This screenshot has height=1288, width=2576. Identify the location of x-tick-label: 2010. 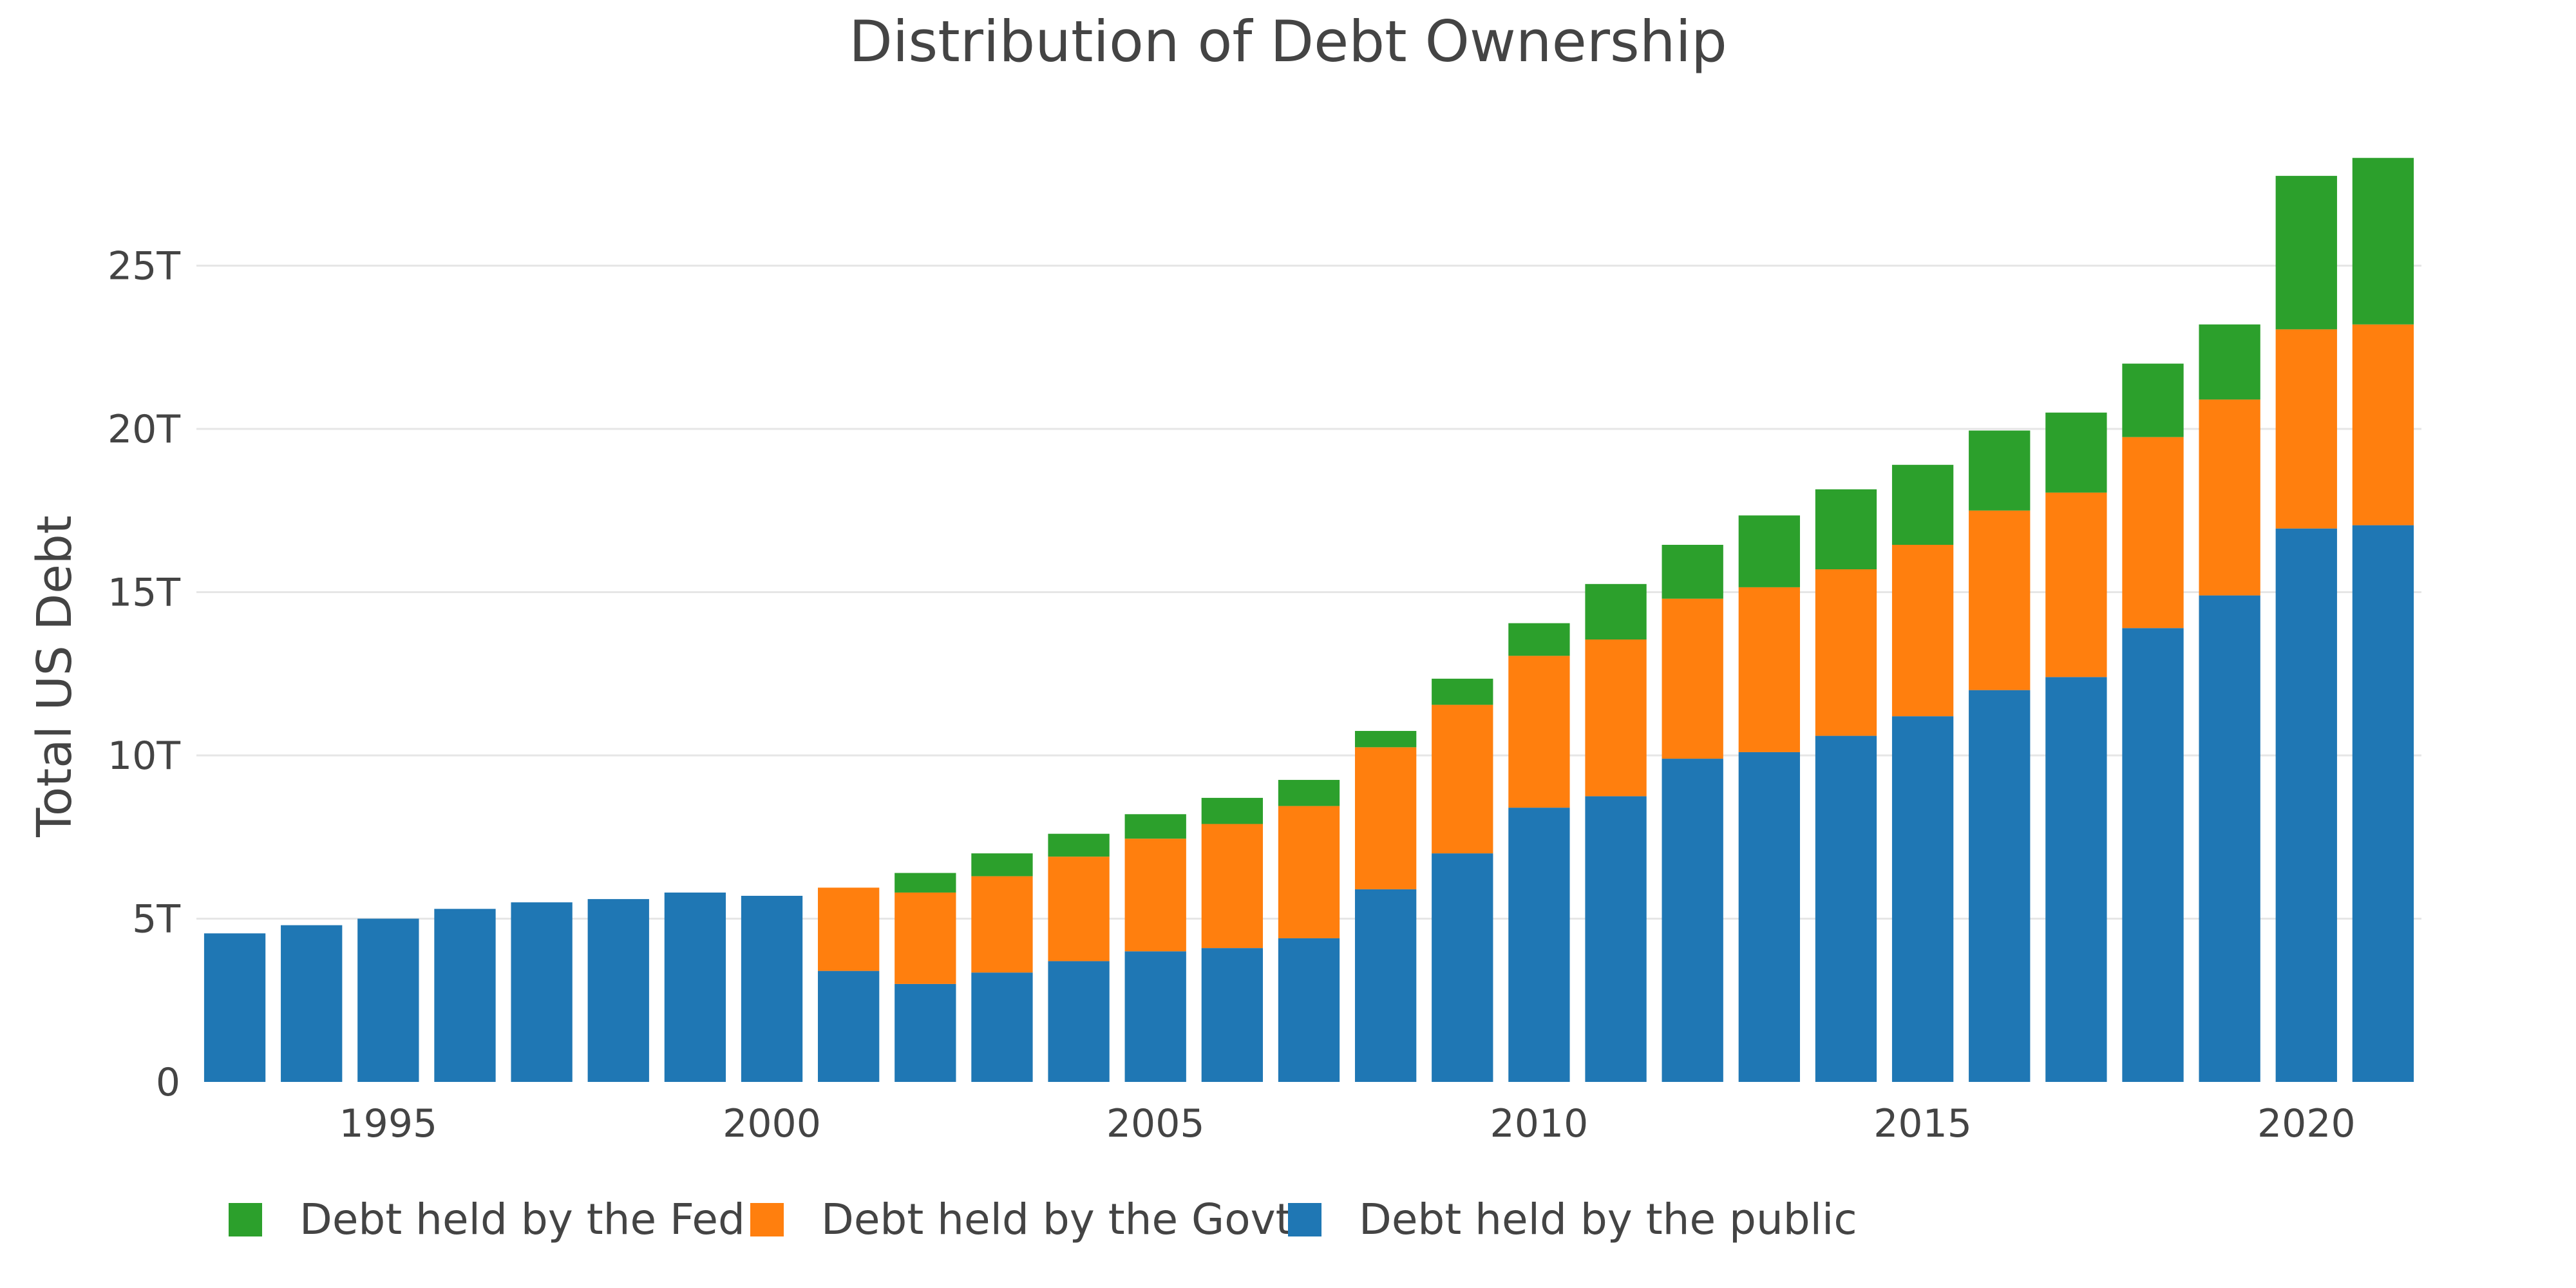
(1539, 1124).